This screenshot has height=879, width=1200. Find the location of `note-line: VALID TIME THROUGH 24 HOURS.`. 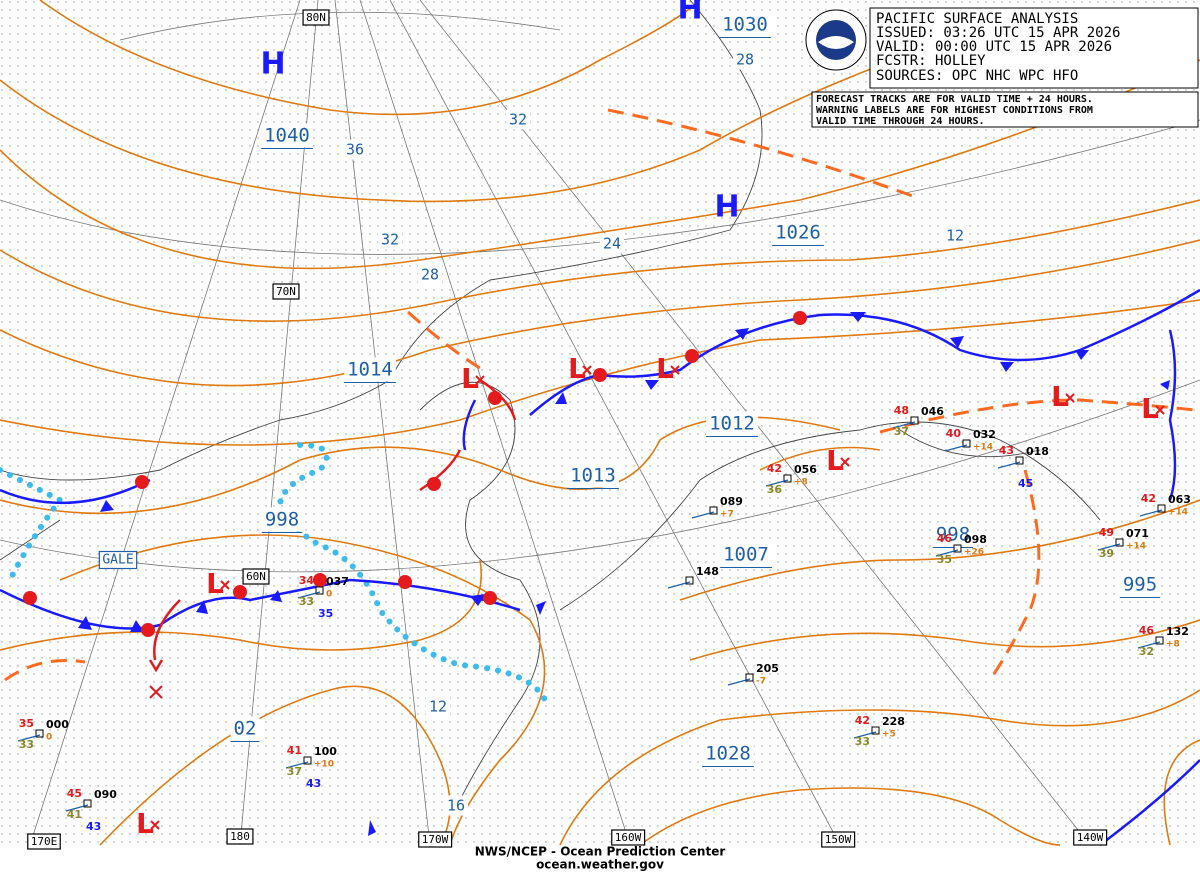

note-line: VALID TIME THROUGH 24 HOURS. is located at coordinates (900, 121).